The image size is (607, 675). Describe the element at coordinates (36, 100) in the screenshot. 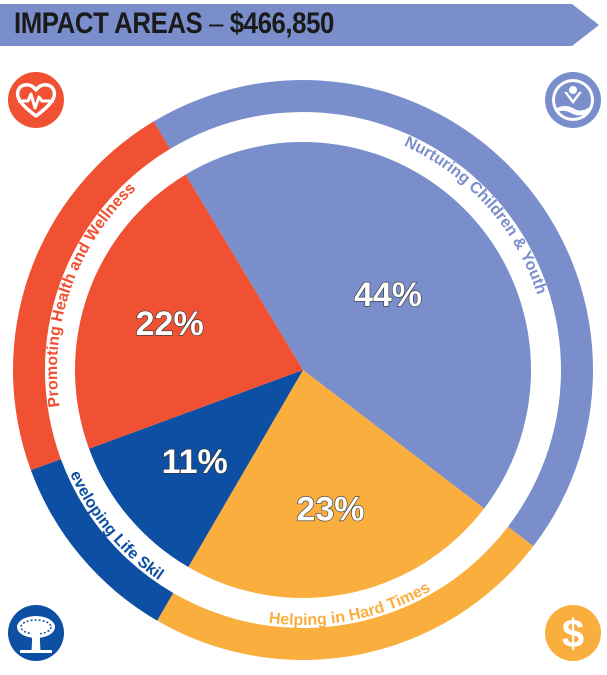

I see `heart-pulse-icon` at that location.